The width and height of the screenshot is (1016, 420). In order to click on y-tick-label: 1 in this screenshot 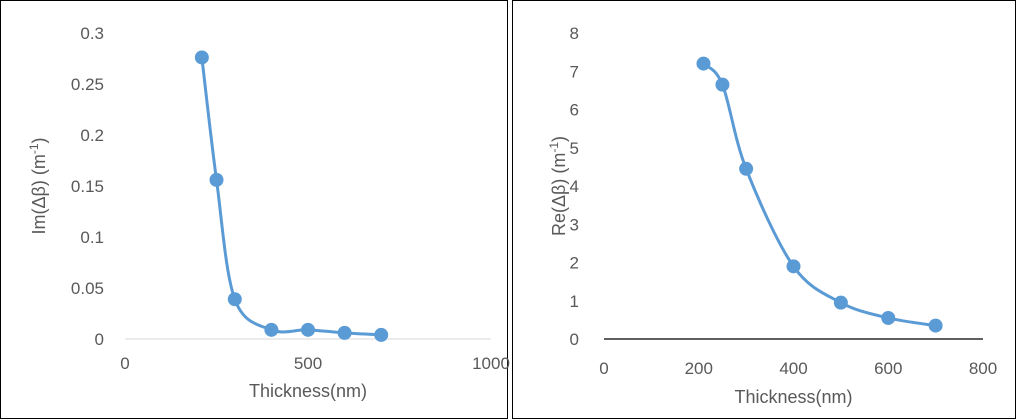, I will do `click(574, 301)`.